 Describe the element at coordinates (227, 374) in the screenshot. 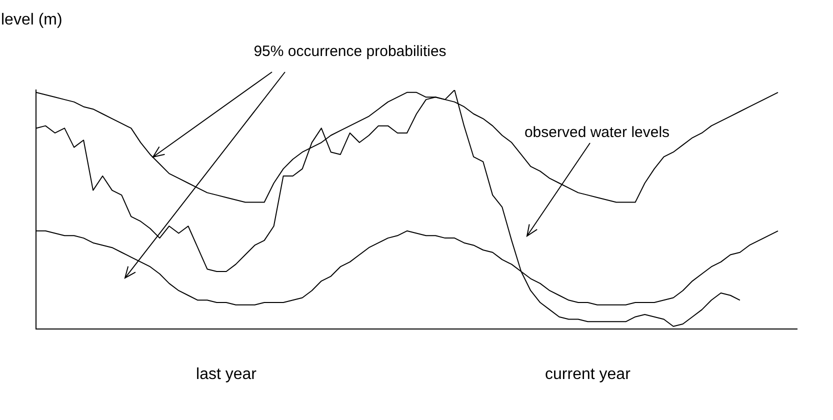

I see `x-tick-label: last year` at that location.